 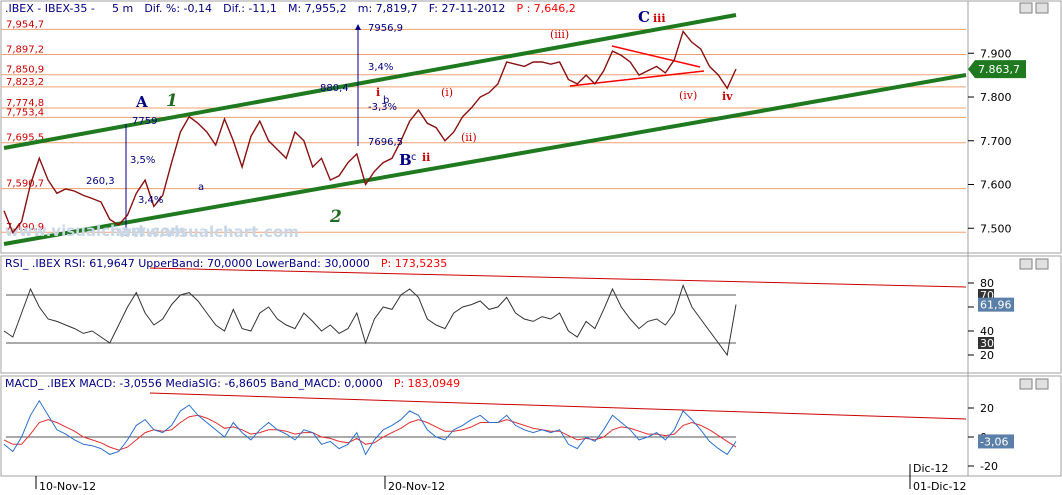 What do you see at coordinates (25, 138) in the screenshot?
I see `level-label: 7,695,5` at bounding box center [25, 138].